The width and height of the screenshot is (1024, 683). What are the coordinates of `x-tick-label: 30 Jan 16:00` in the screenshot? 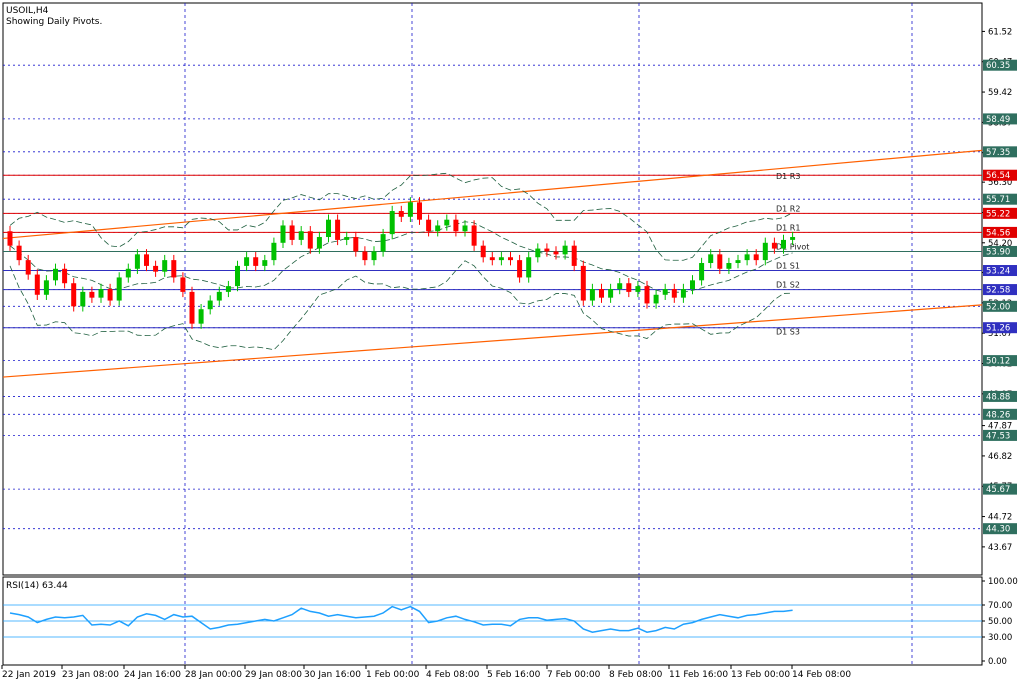 It's located at (332, 675).